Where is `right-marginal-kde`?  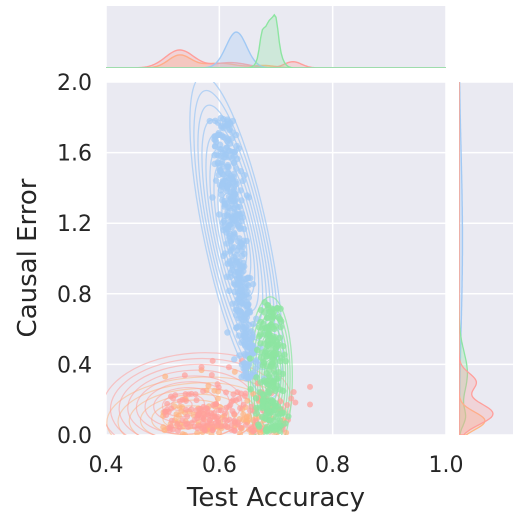
right-marginal-kde is located at coordinates (476, 258).